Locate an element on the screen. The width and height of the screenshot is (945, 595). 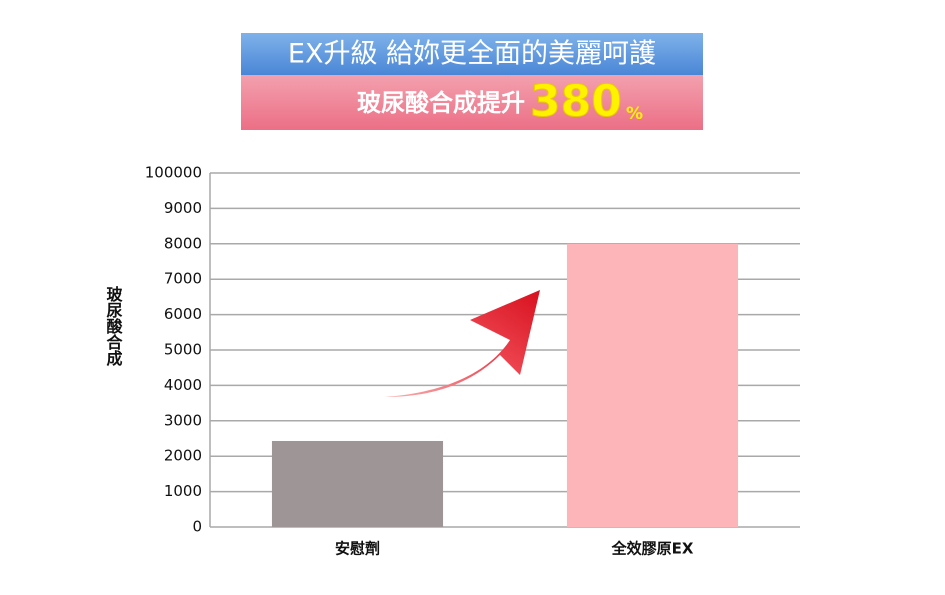
y-tick-label: 4000 is located at coordinates (183, 385).